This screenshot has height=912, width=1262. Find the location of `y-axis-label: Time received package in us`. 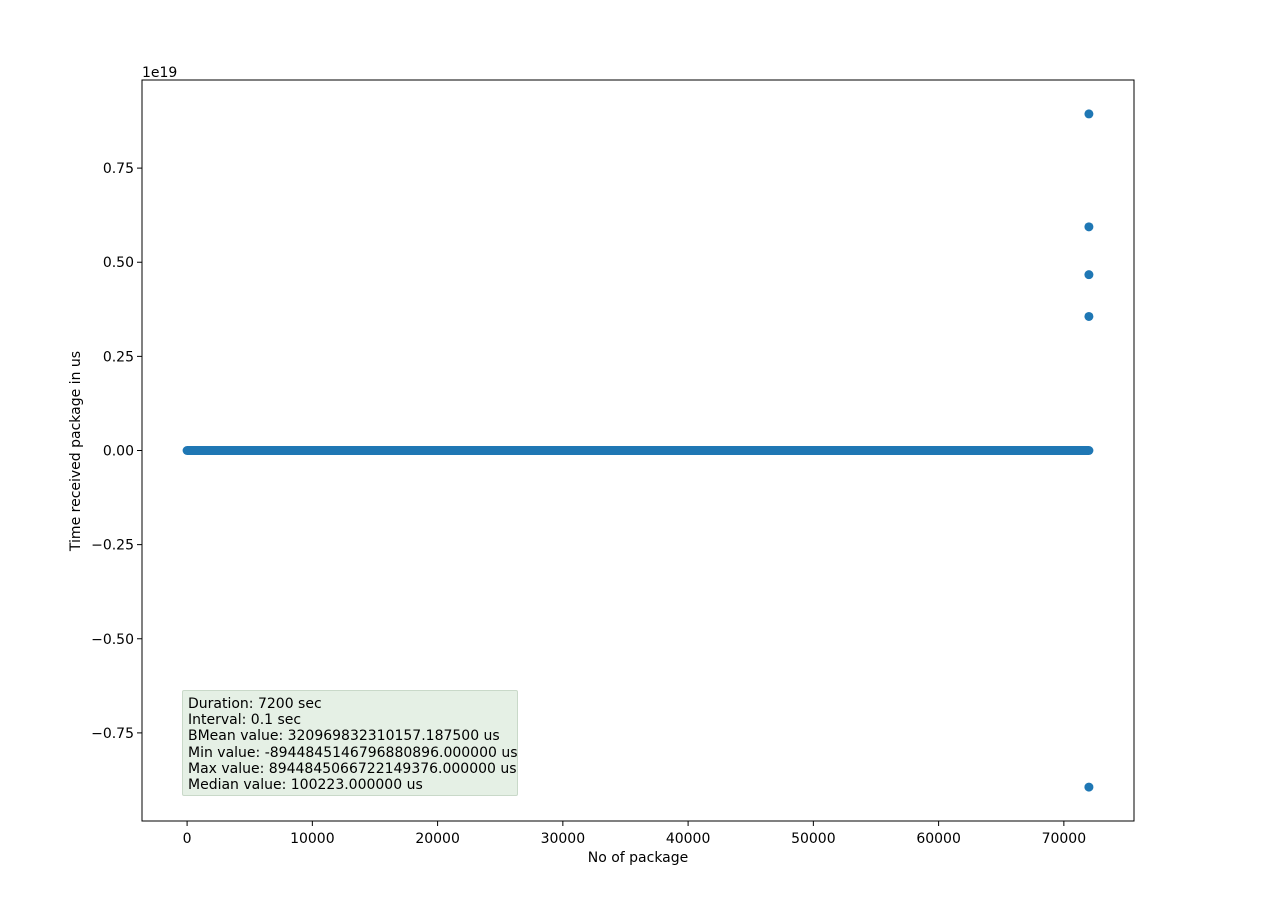

y-axis-label: Time received package in us is located at coordinates (76, 451).